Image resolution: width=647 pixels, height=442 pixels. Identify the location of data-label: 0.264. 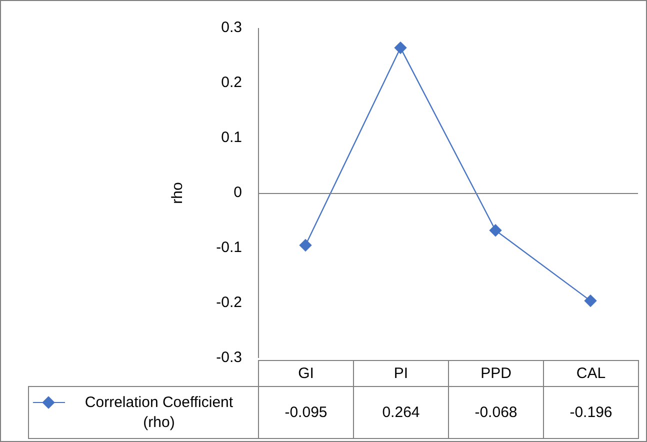
(401, 412).